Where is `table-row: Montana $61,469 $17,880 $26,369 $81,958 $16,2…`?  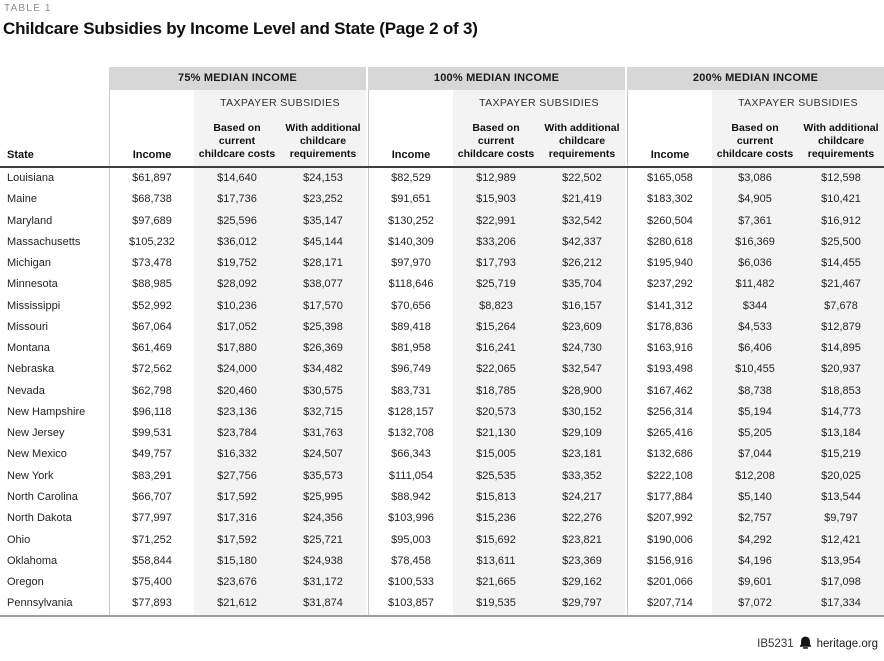 table-row: Montana $61,469 $17,880 $26,369 $81,958 $16,2… is located at coordinates (442, 349).